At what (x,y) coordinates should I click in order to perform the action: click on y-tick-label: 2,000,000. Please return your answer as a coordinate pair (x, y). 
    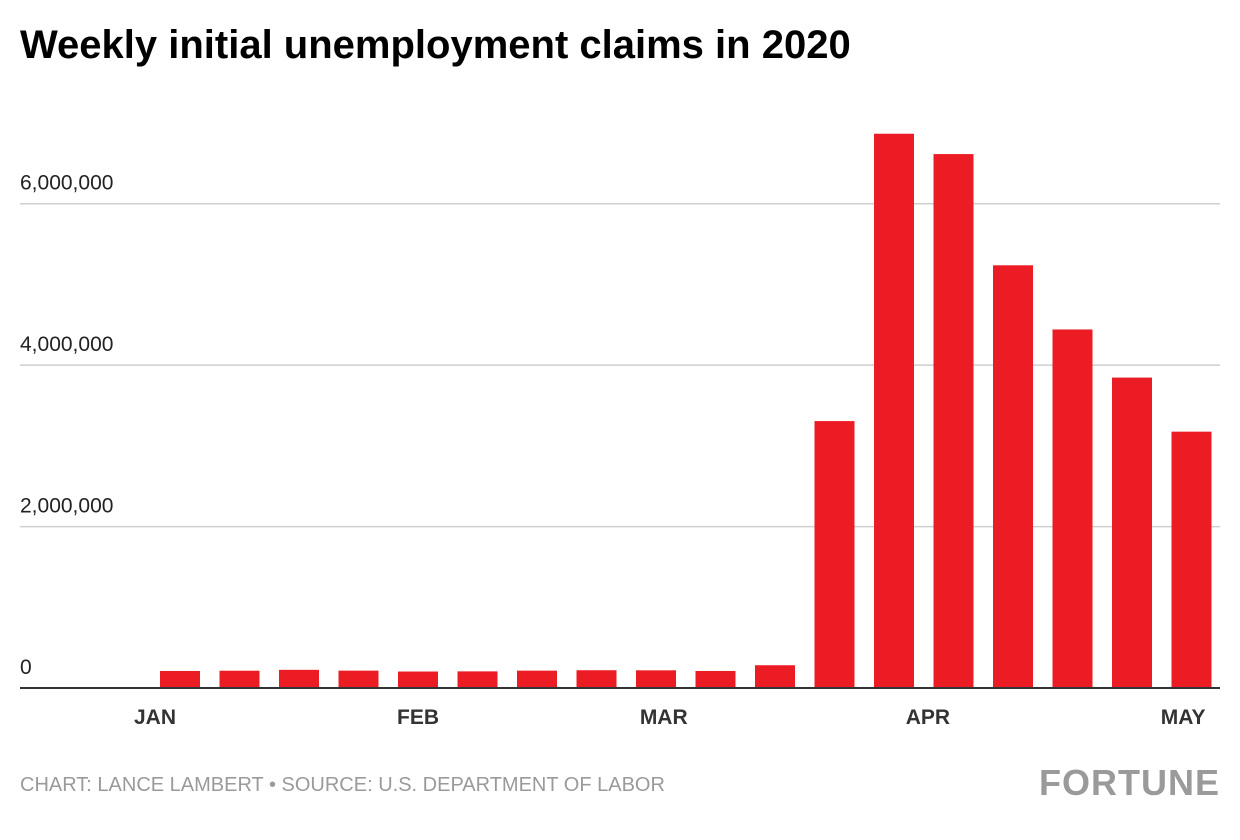
    Looking at the image, I should click on (66, 506).